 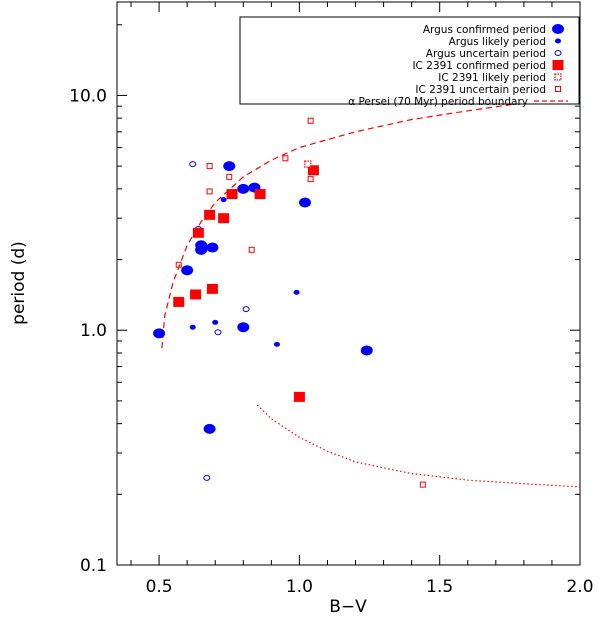 What do you see at coordinates (409, 60) in the screenshot?
I see `legend-box` at bounding box center [409, 60].